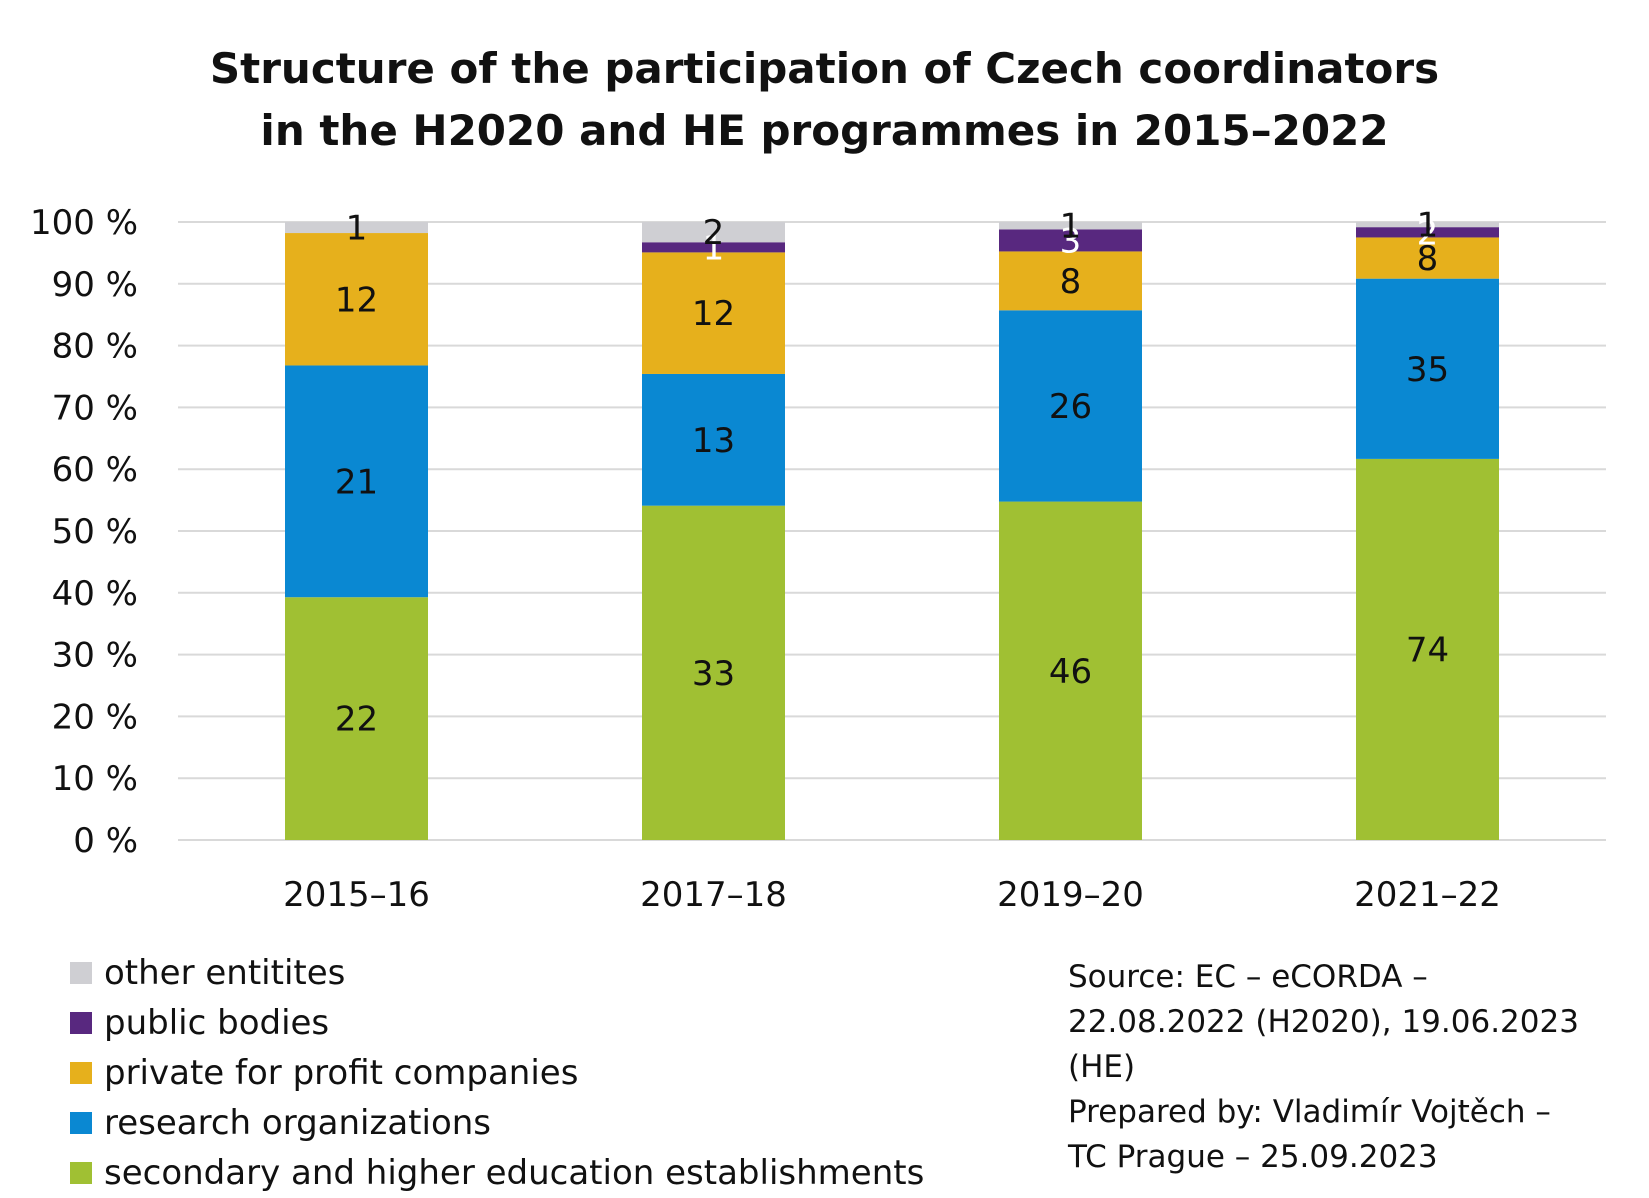  Describe the element at coordinates (1323, 1022) in the screenshot. I see `source-line-2: 22.08.2022 (H2020), 19.06.2023` at that location.